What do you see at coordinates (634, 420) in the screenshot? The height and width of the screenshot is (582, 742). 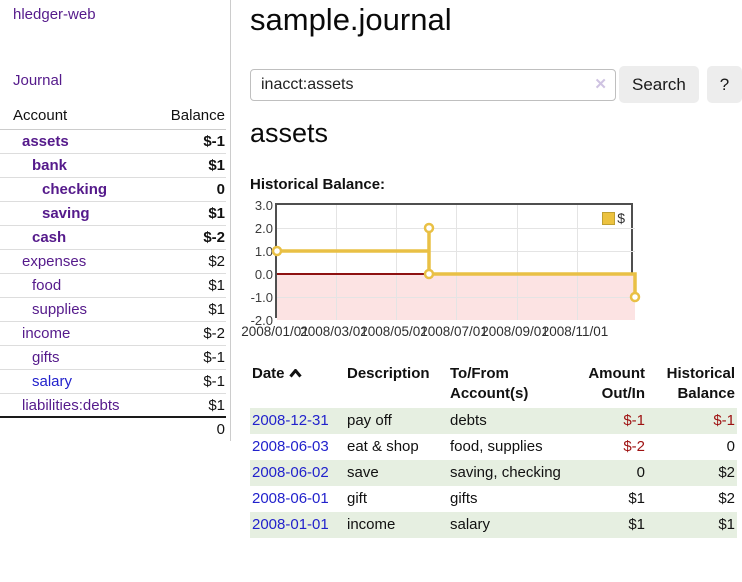 I see `transaction-amount: $-1` at bounding box center [634, 420].